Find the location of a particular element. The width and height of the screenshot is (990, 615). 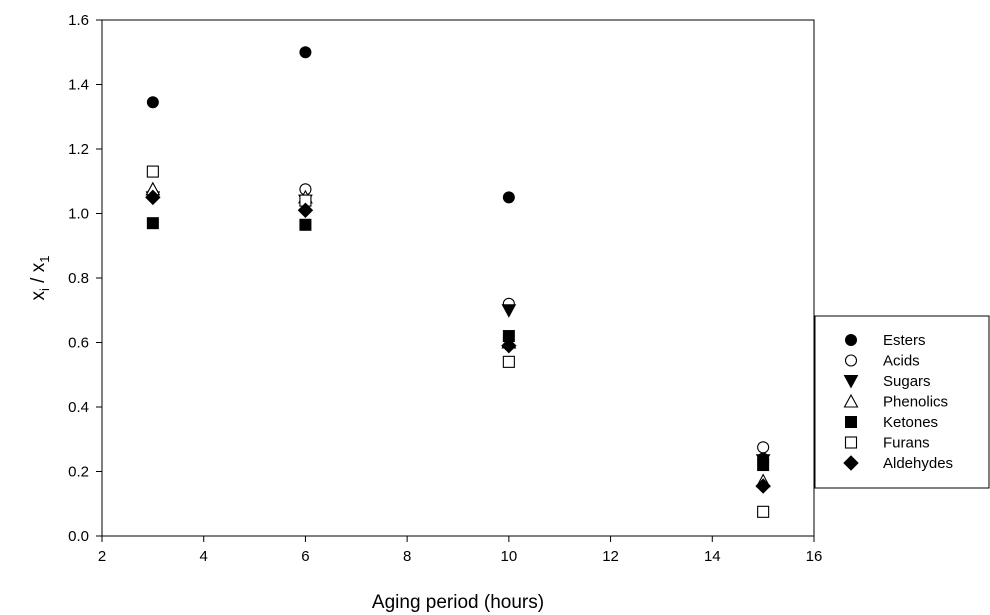

legend-marker-aldehydes is located at coordinates (851, 463).